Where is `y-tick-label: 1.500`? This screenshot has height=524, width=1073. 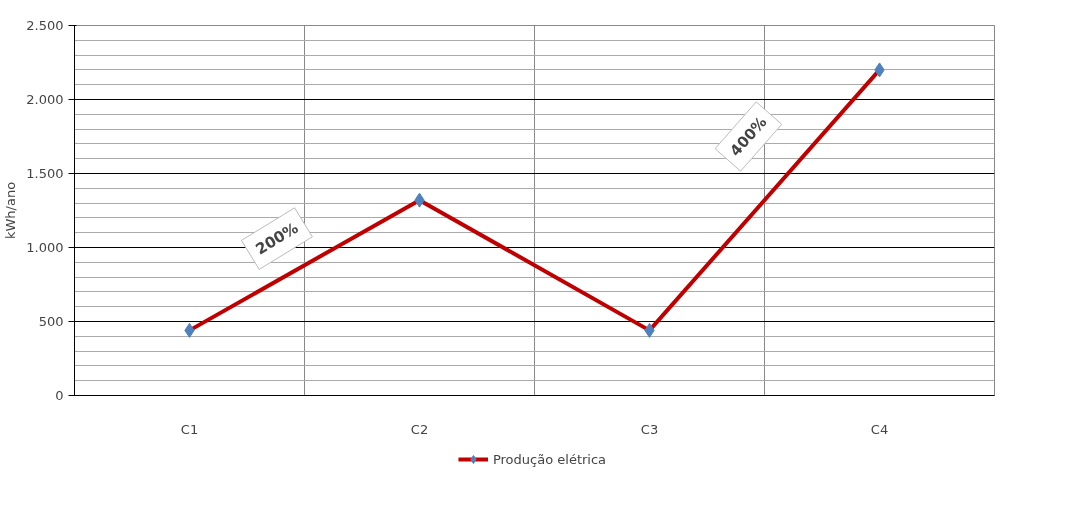 y-tick-label: 1.500 is located at coordinates (45, 173).